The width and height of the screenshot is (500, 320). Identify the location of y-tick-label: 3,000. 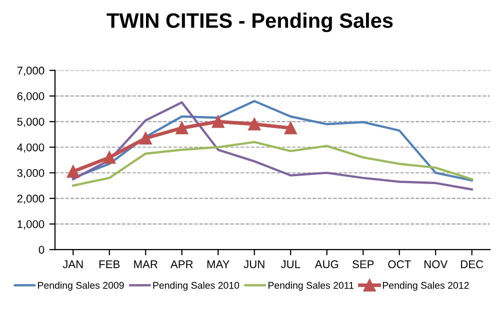
(30, 173).